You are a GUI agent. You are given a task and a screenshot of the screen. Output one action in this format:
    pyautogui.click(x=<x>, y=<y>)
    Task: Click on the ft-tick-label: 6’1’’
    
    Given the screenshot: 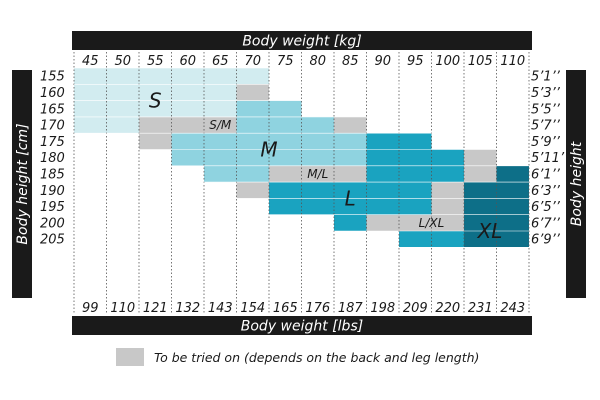 What is the action you would take?
    pyautogui.click(x=546, y=174)
    